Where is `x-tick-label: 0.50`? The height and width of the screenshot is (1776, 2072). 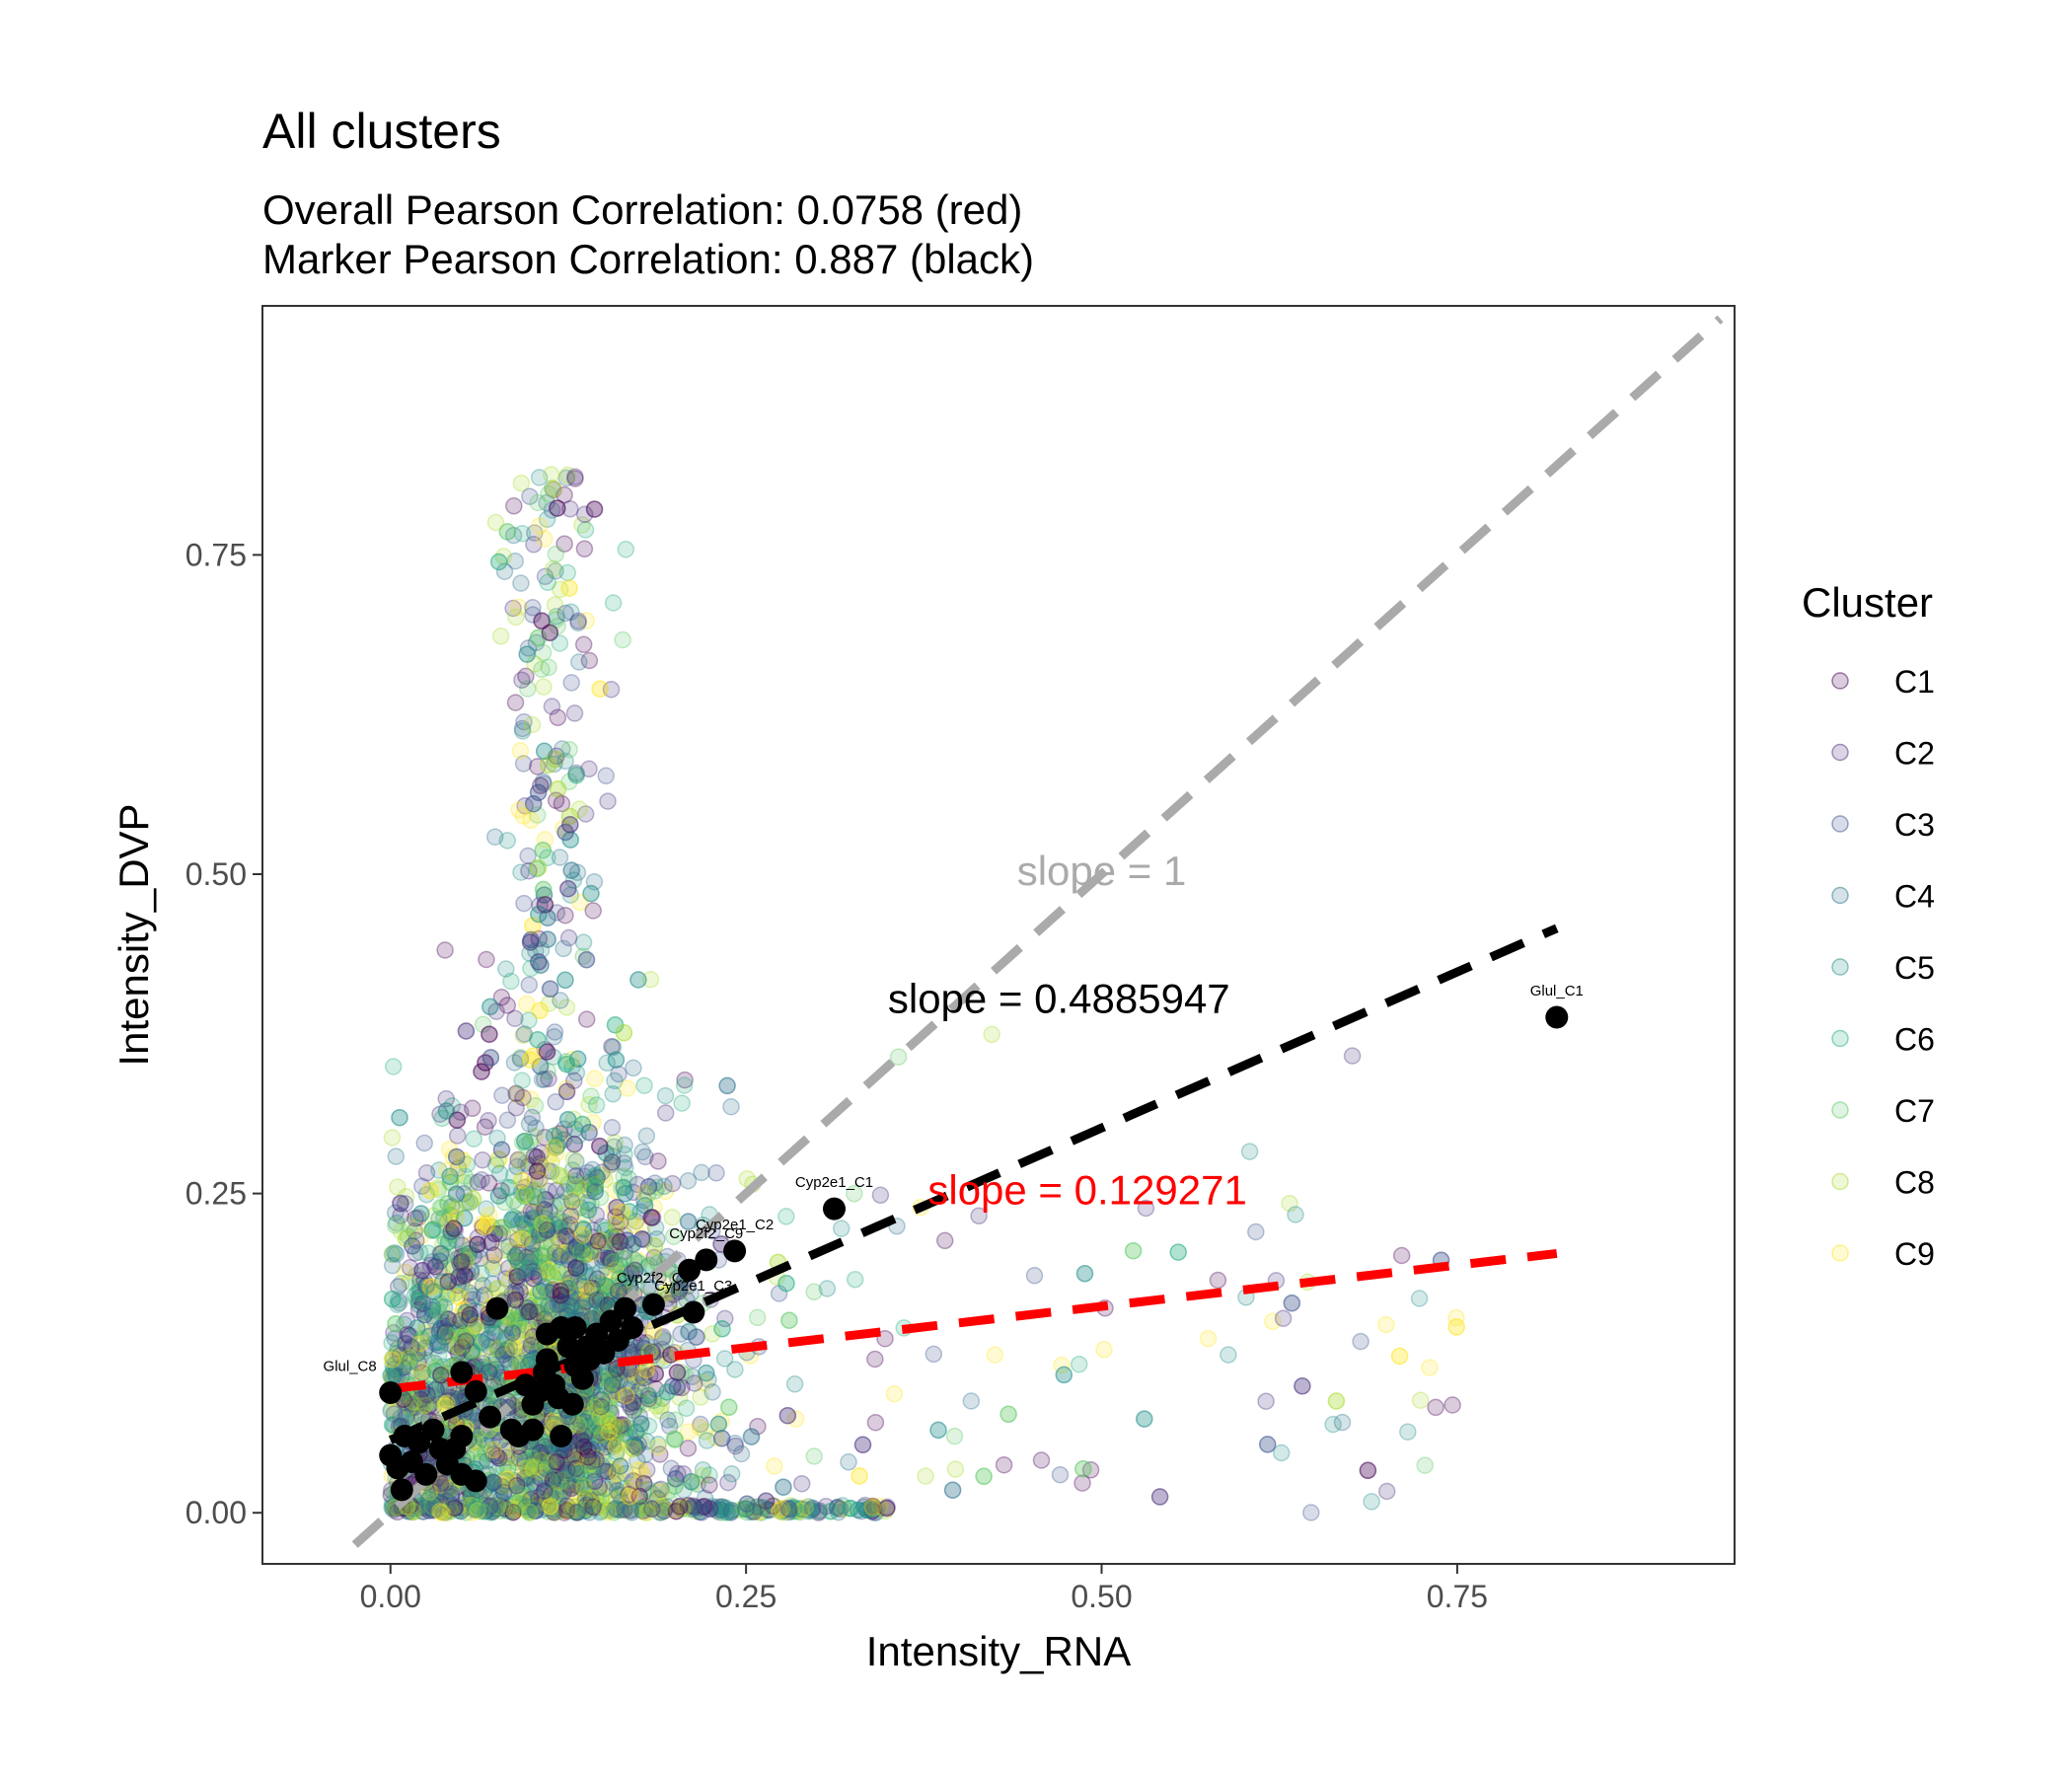
x-tick-label: 0.50 is located at coordinates (1101, 1596).